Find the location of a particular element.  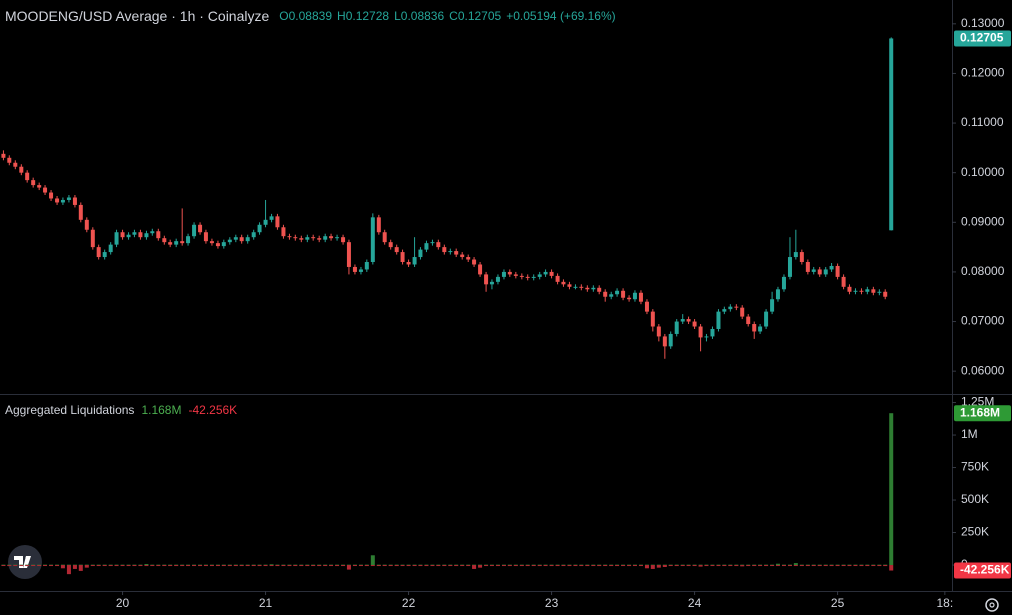

y-tick-label: 0.09000 is located at coordinates (983, 221).